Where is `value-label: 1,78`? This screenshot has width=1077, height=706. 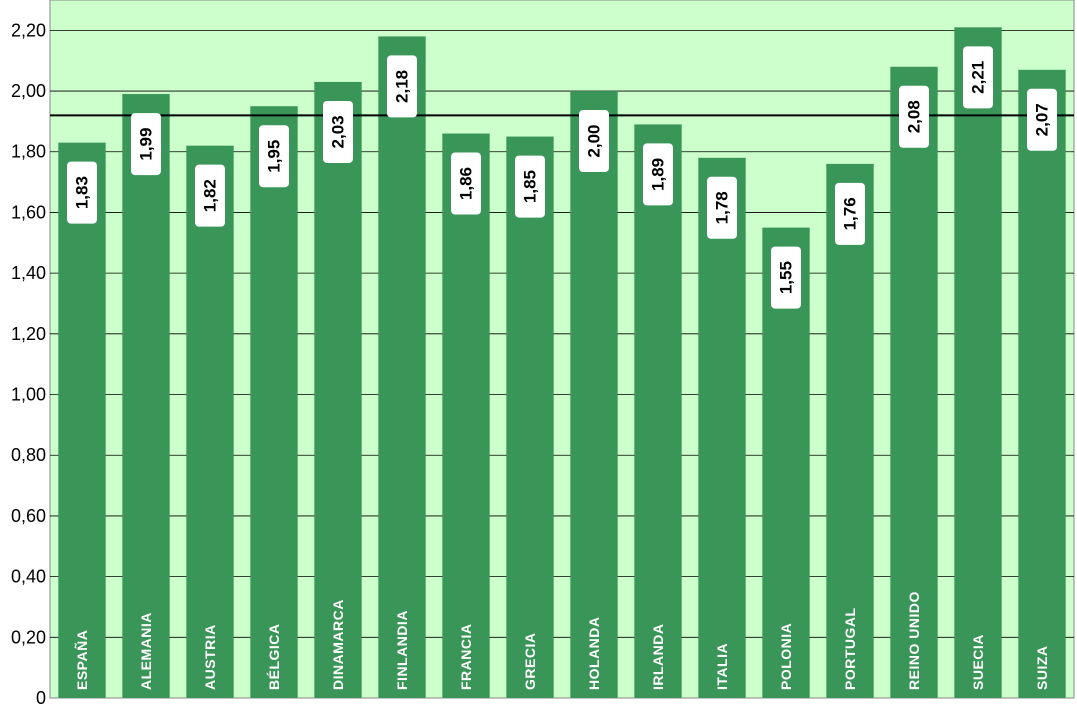 value-label: 1,78 is located at coordinates (722, 207).